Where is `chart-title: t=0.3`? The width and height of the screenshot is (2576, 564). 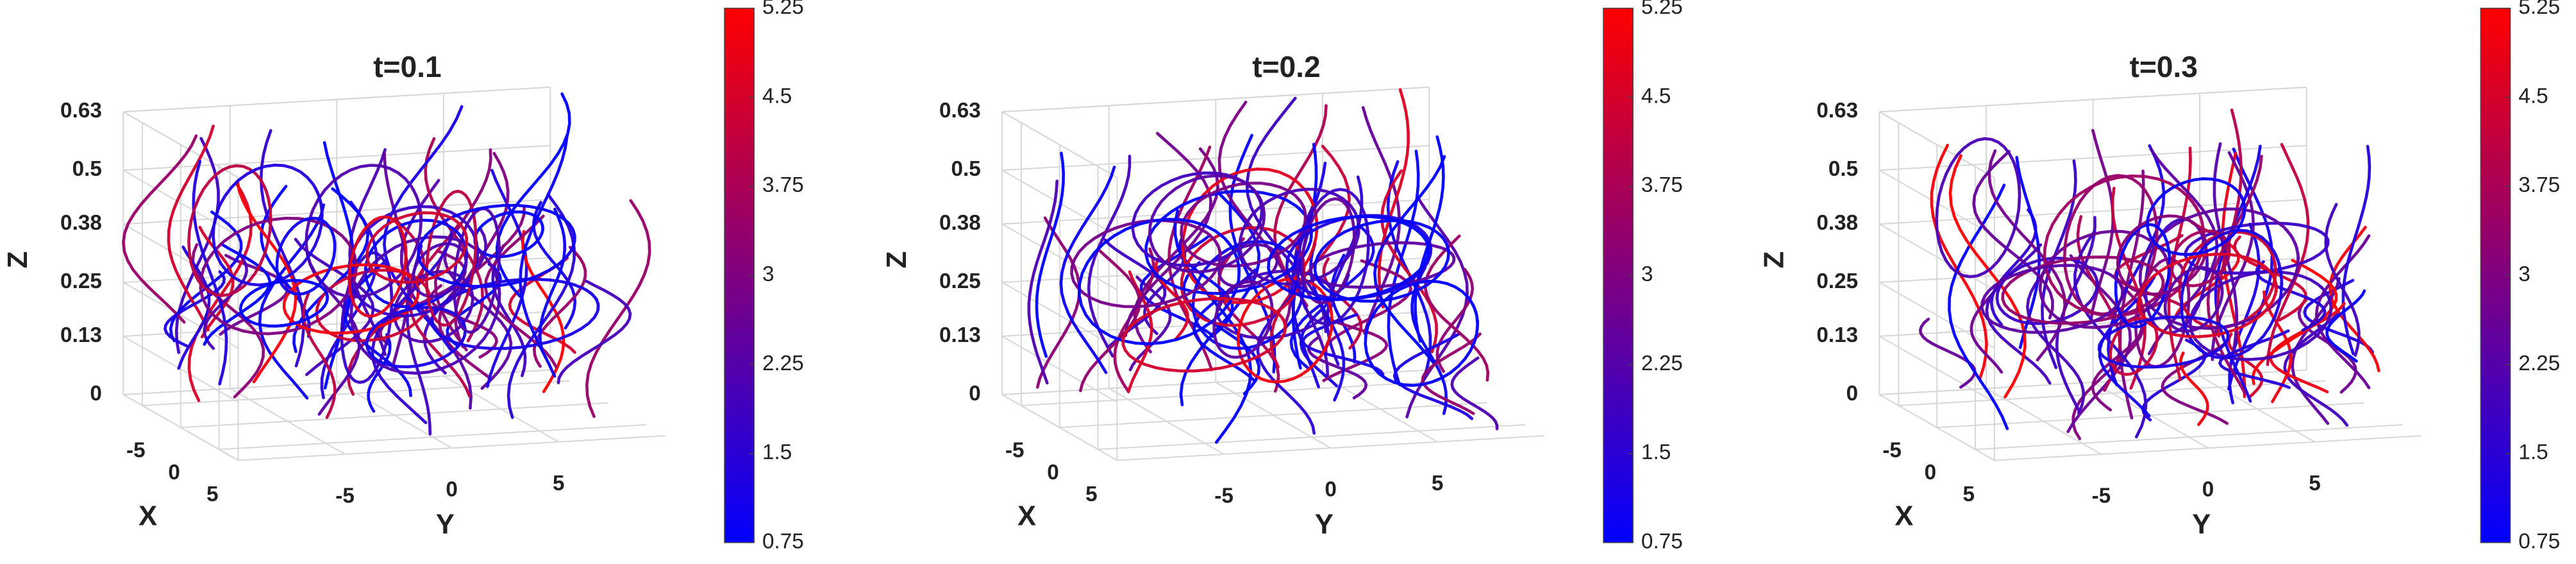 chart-title: t=0.3 is located at coordinates (2164, 66).